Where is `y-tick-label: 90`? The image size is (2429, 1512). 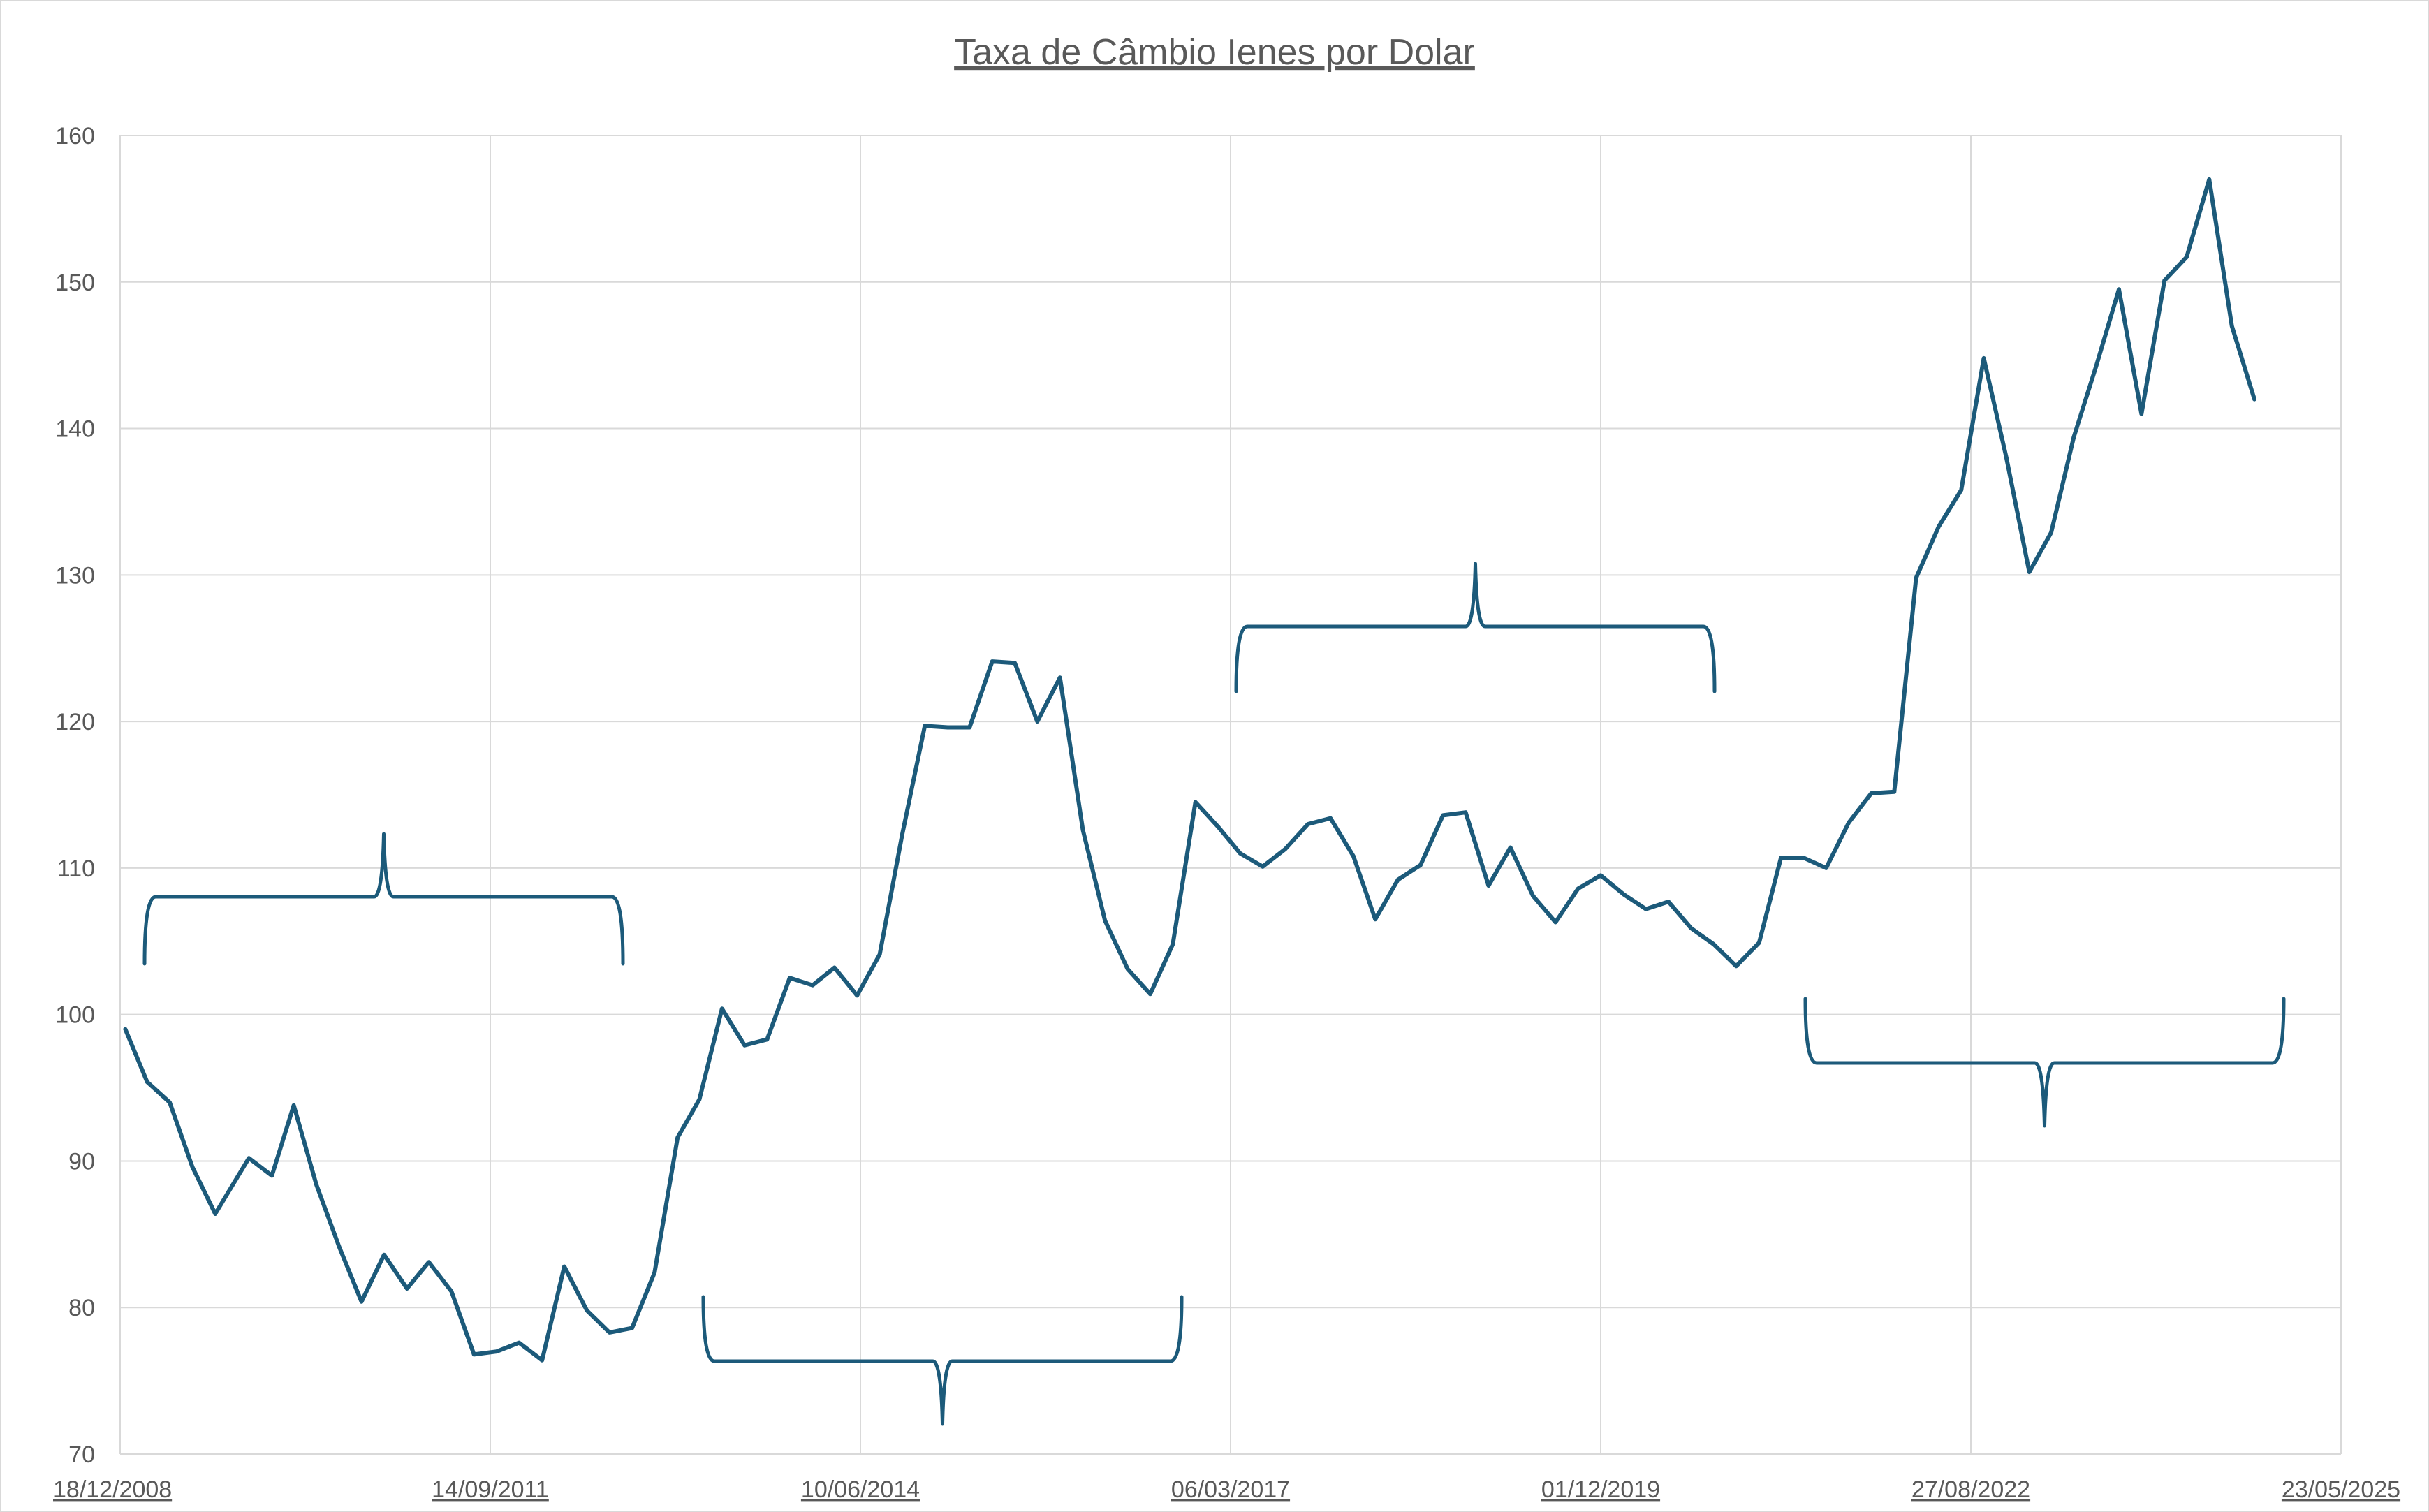
y-tick-label: 90 is located at coordinates (81, 1162).